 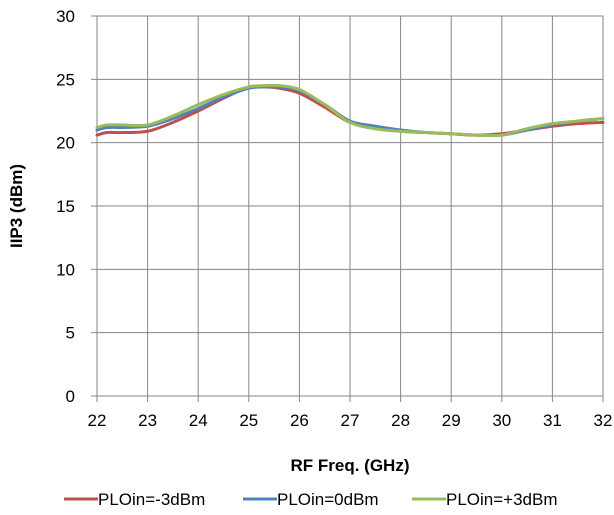 I want to click on legend-label: PLOin=-3dBm, so click(x=151, y=499).